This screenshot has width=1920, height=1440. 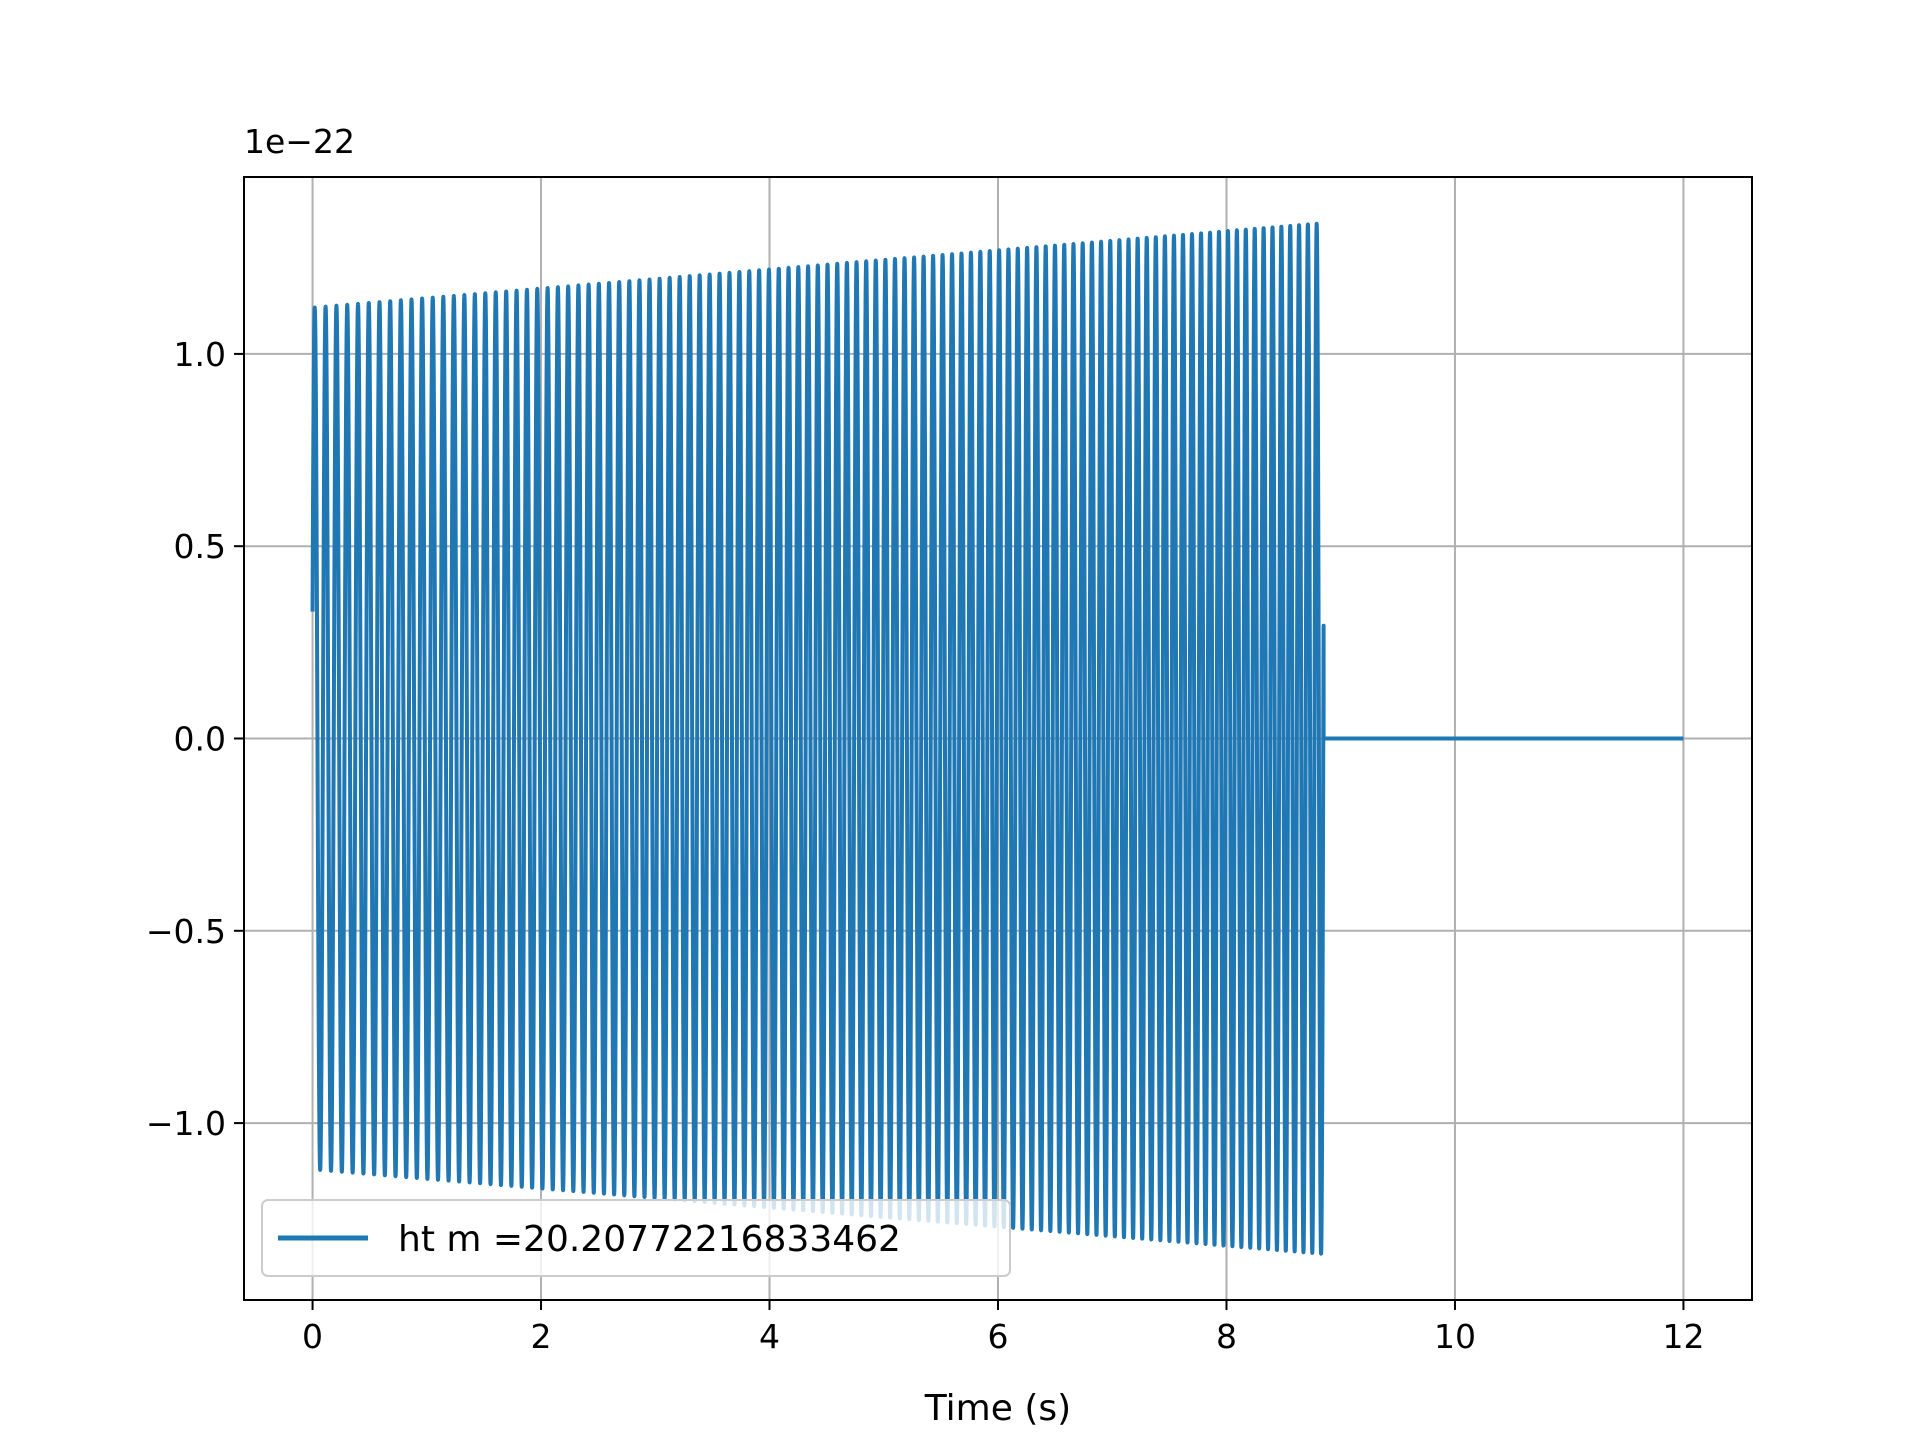 I want to click on x-tick-label: 2, so click(x=541, y=1336).